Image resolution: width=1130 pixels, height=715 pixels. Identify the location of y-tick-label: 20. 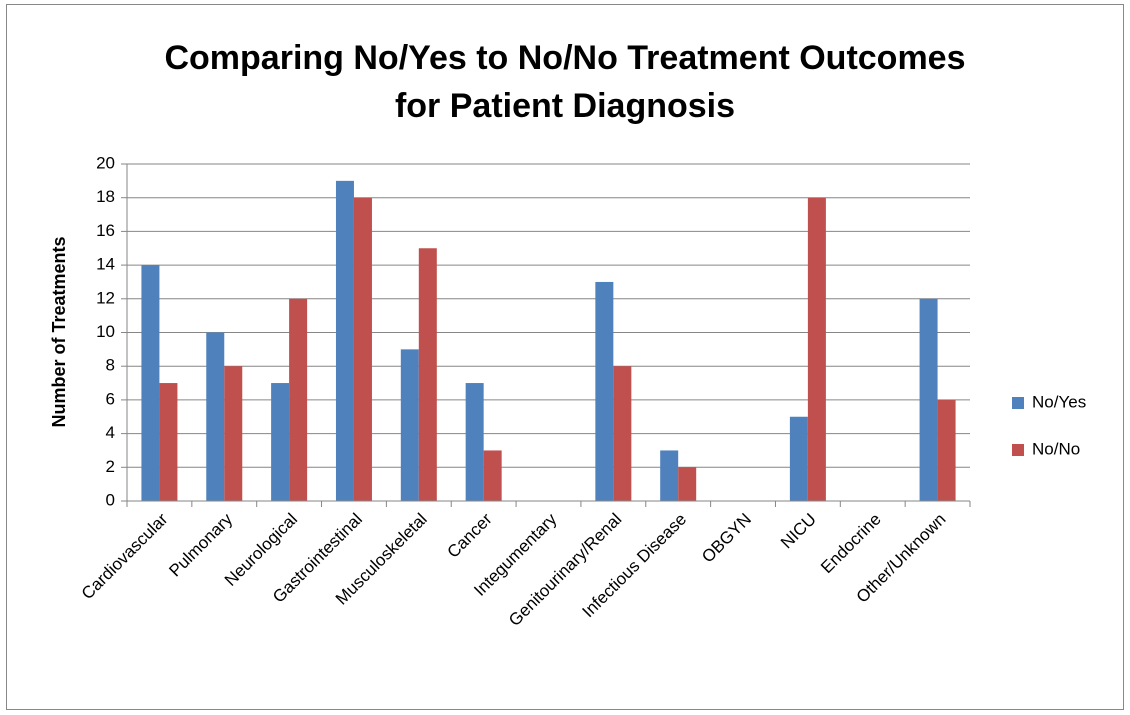
(105, 162).